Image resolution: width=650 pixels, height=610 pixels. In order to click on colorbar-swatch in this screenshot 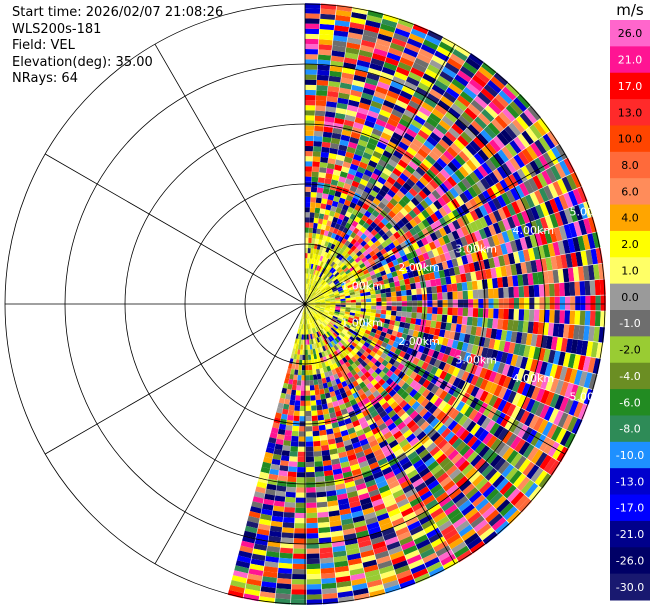, I will do `click(630, 297)`.